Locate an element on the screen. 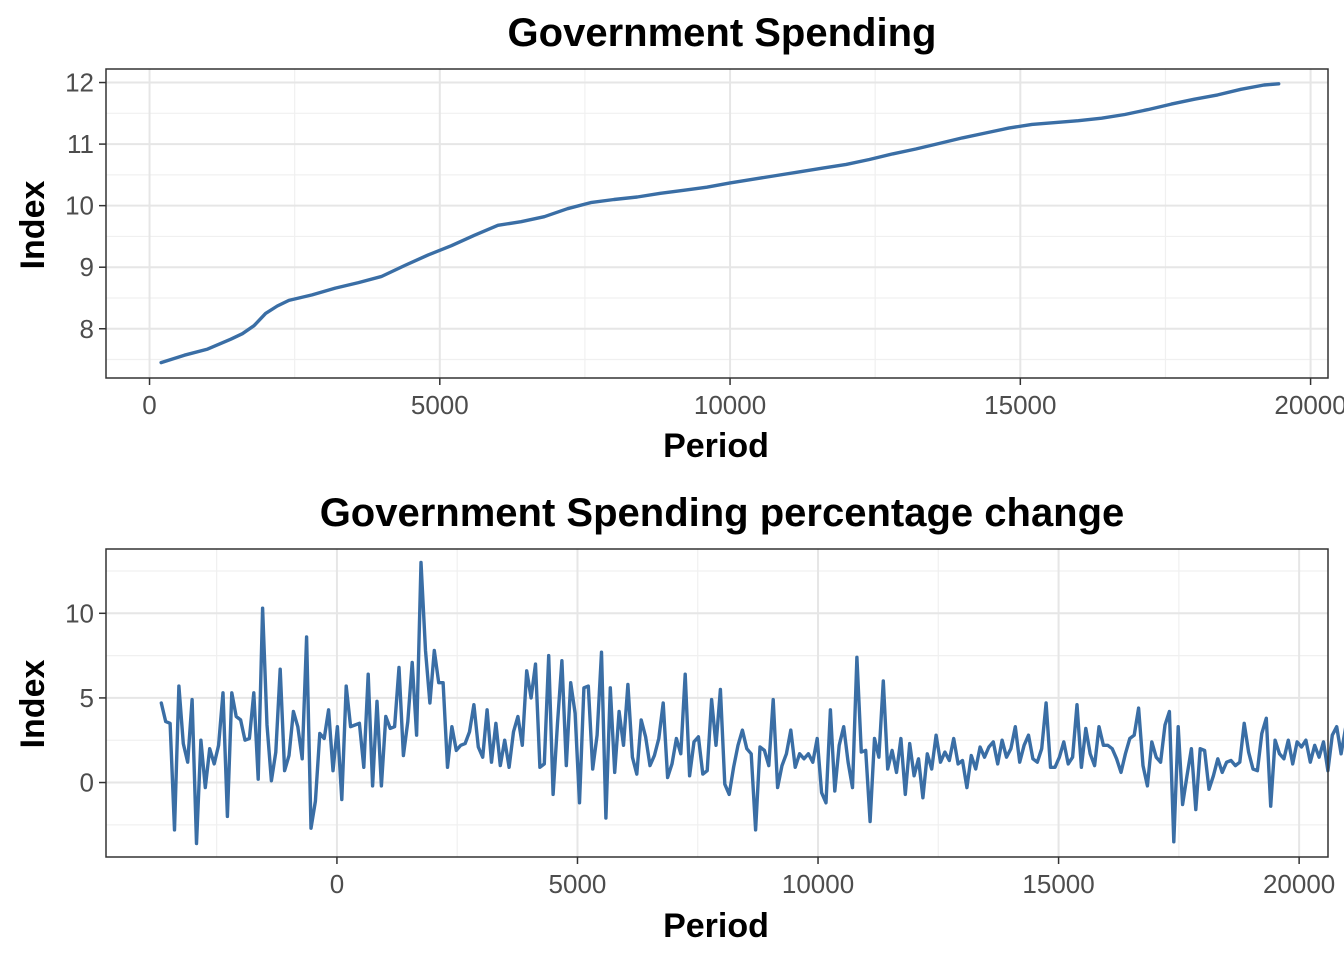 The width and height of the screenshot is (1344, 960). y-tick-label: 8 is located at coordinates (87, 329).